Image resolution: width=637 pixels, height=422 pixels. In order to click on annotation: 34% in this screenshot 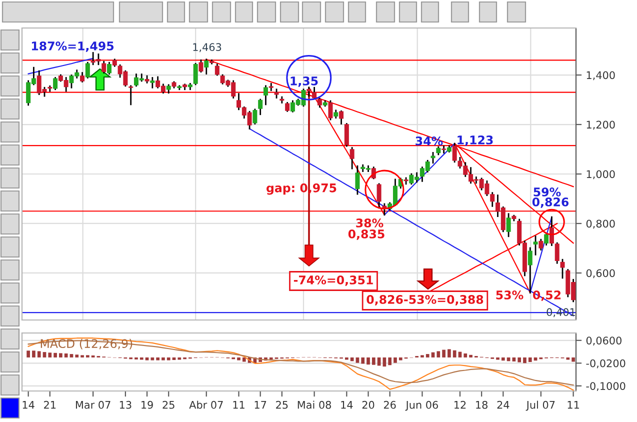, I will do `click(429, 141)`.